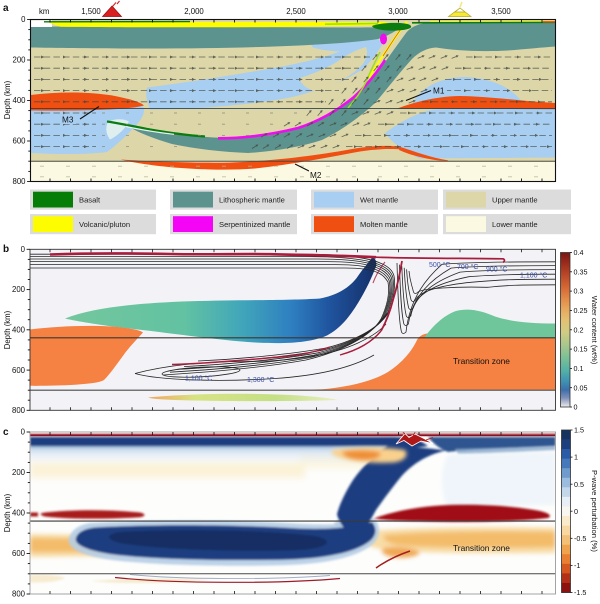  I want to click on svg-text: P-wave perturbation (%), so click(594, 511).